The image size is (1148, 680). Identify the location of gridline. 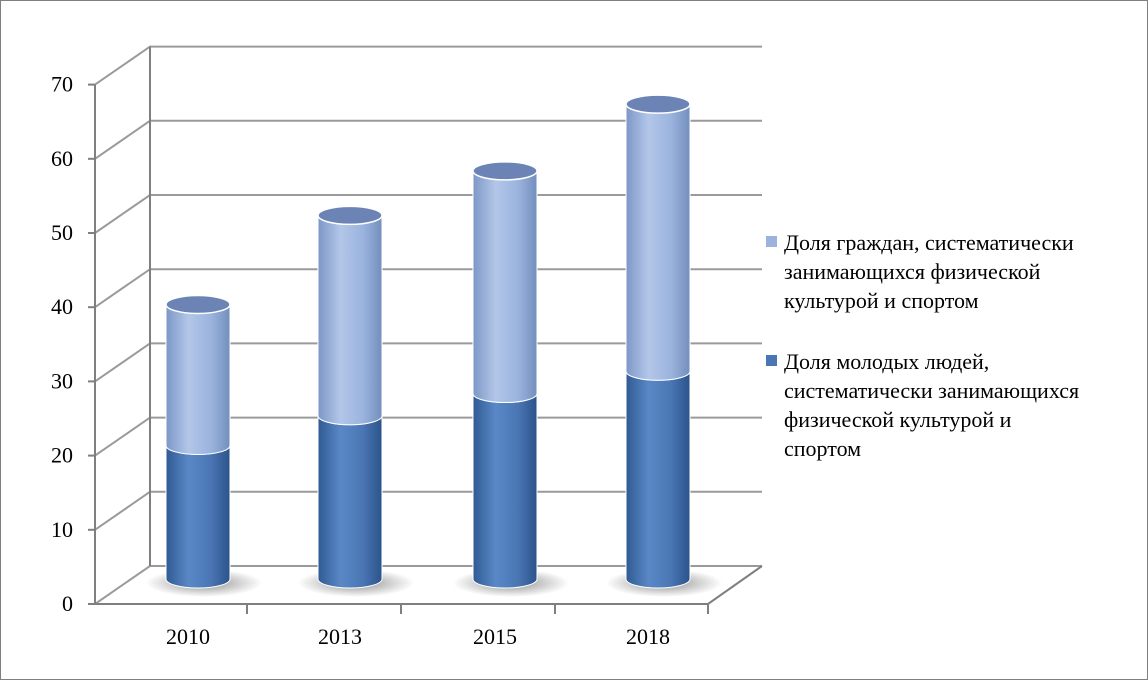
(428, 65).